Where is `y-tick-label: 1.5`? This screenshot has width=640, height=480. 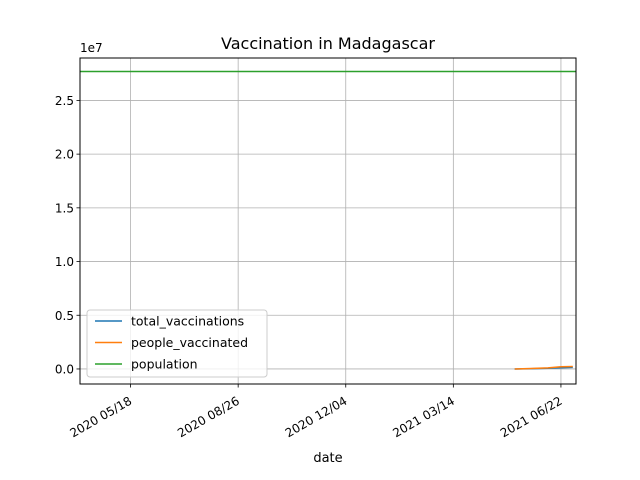
y-tick-label: 1.5 is located at coordinates (64, 208).